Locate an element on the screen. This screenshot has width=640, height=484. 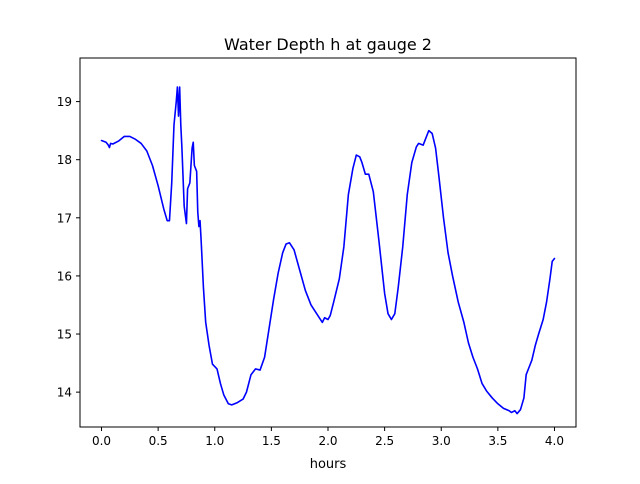
y-axis: 14 15 16 17 18 19 is located at coordinates (68, 247).